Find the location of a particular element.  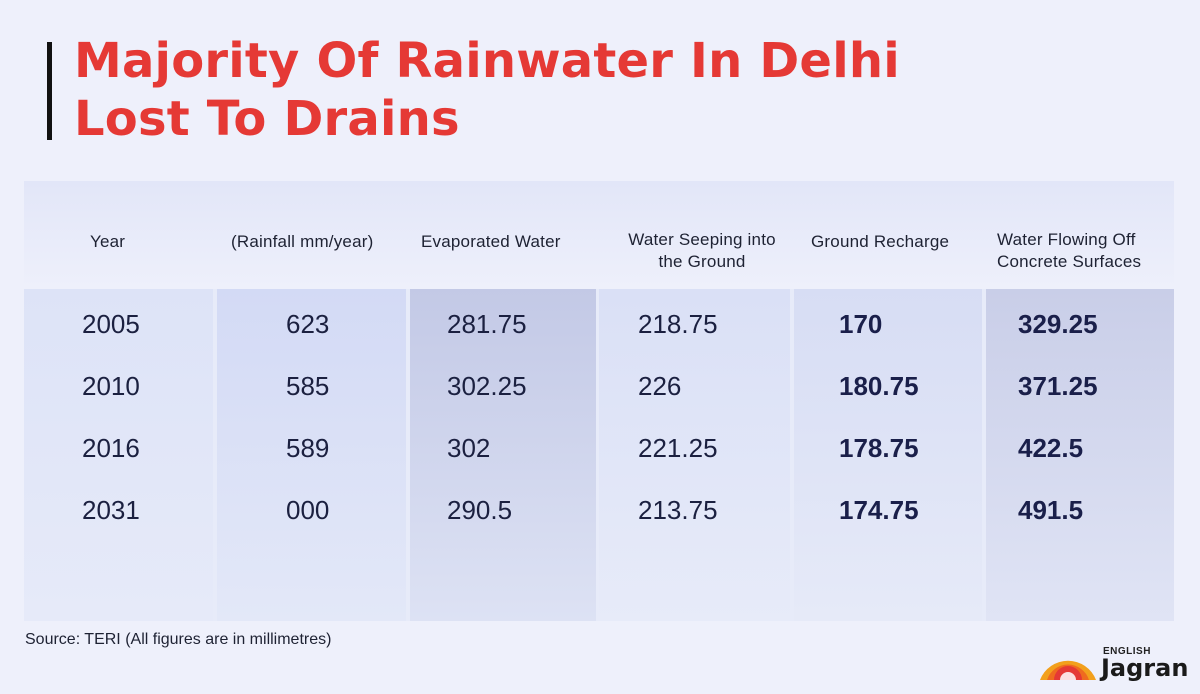

column-header-line: Evaporated Water is located at coordinates (491, 241).